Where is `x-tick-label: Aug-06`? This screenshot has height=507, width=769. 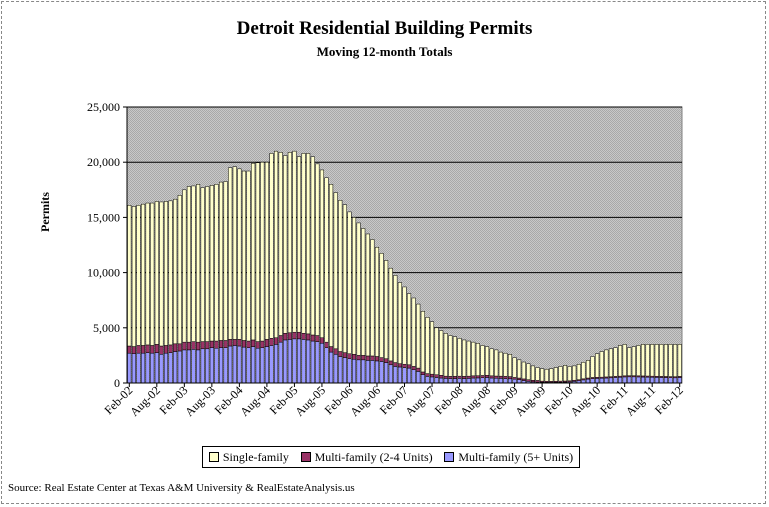 x-tick-label: Aug-06 is located at coordinates (365, 401).